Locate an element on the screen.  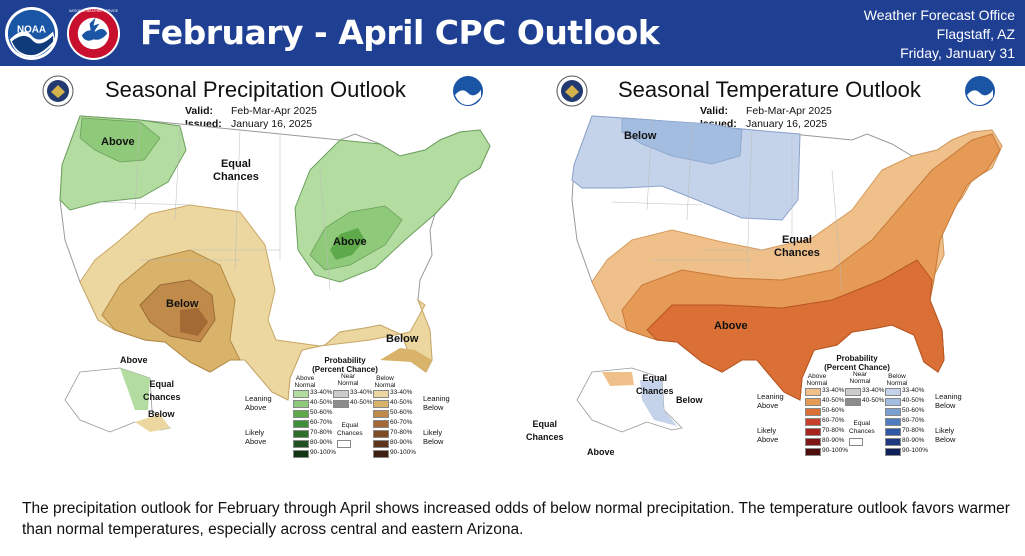
temp-legend-above-range: 33-40% is located at coordinates (833, 390).